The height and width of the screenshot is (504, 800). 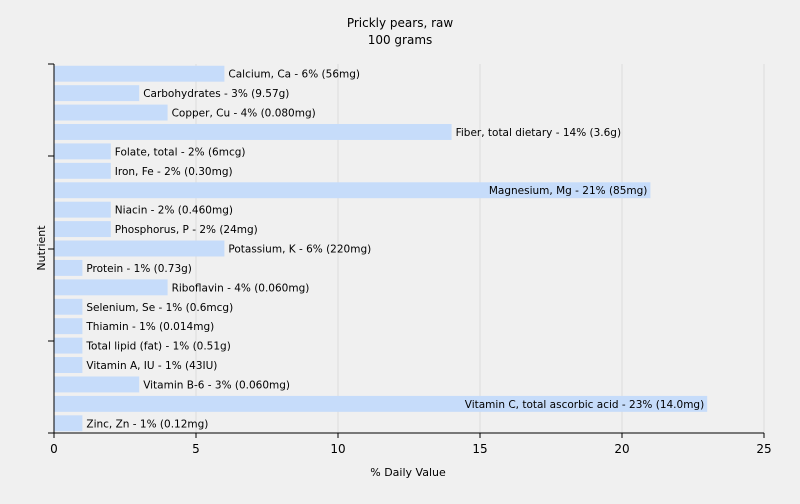 I want to click on x-axis-label: % Daily Value, so click(x=408, y=472).